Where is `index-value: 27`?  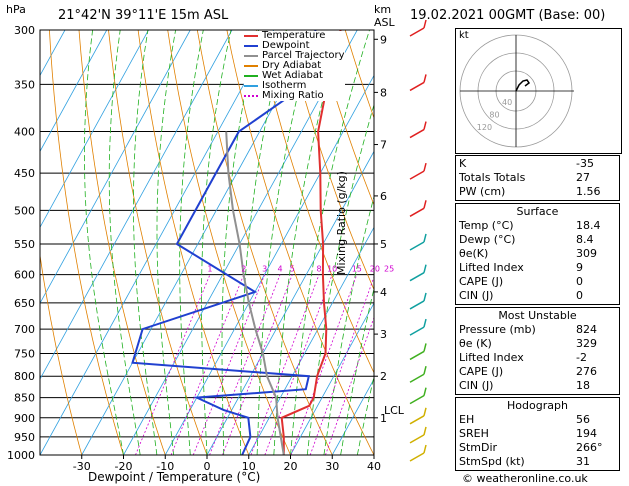 index-value: 27 is located at coordinates (583, 177).